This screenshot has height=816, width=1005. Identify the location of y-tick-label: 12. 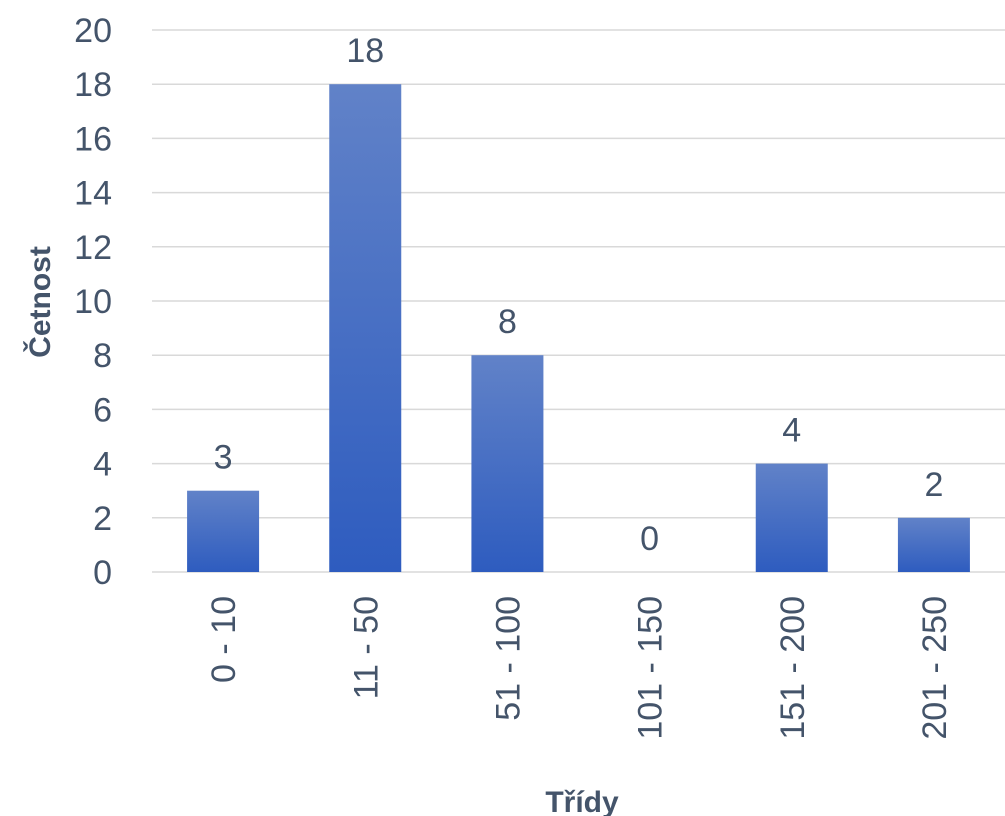
(93, 248).